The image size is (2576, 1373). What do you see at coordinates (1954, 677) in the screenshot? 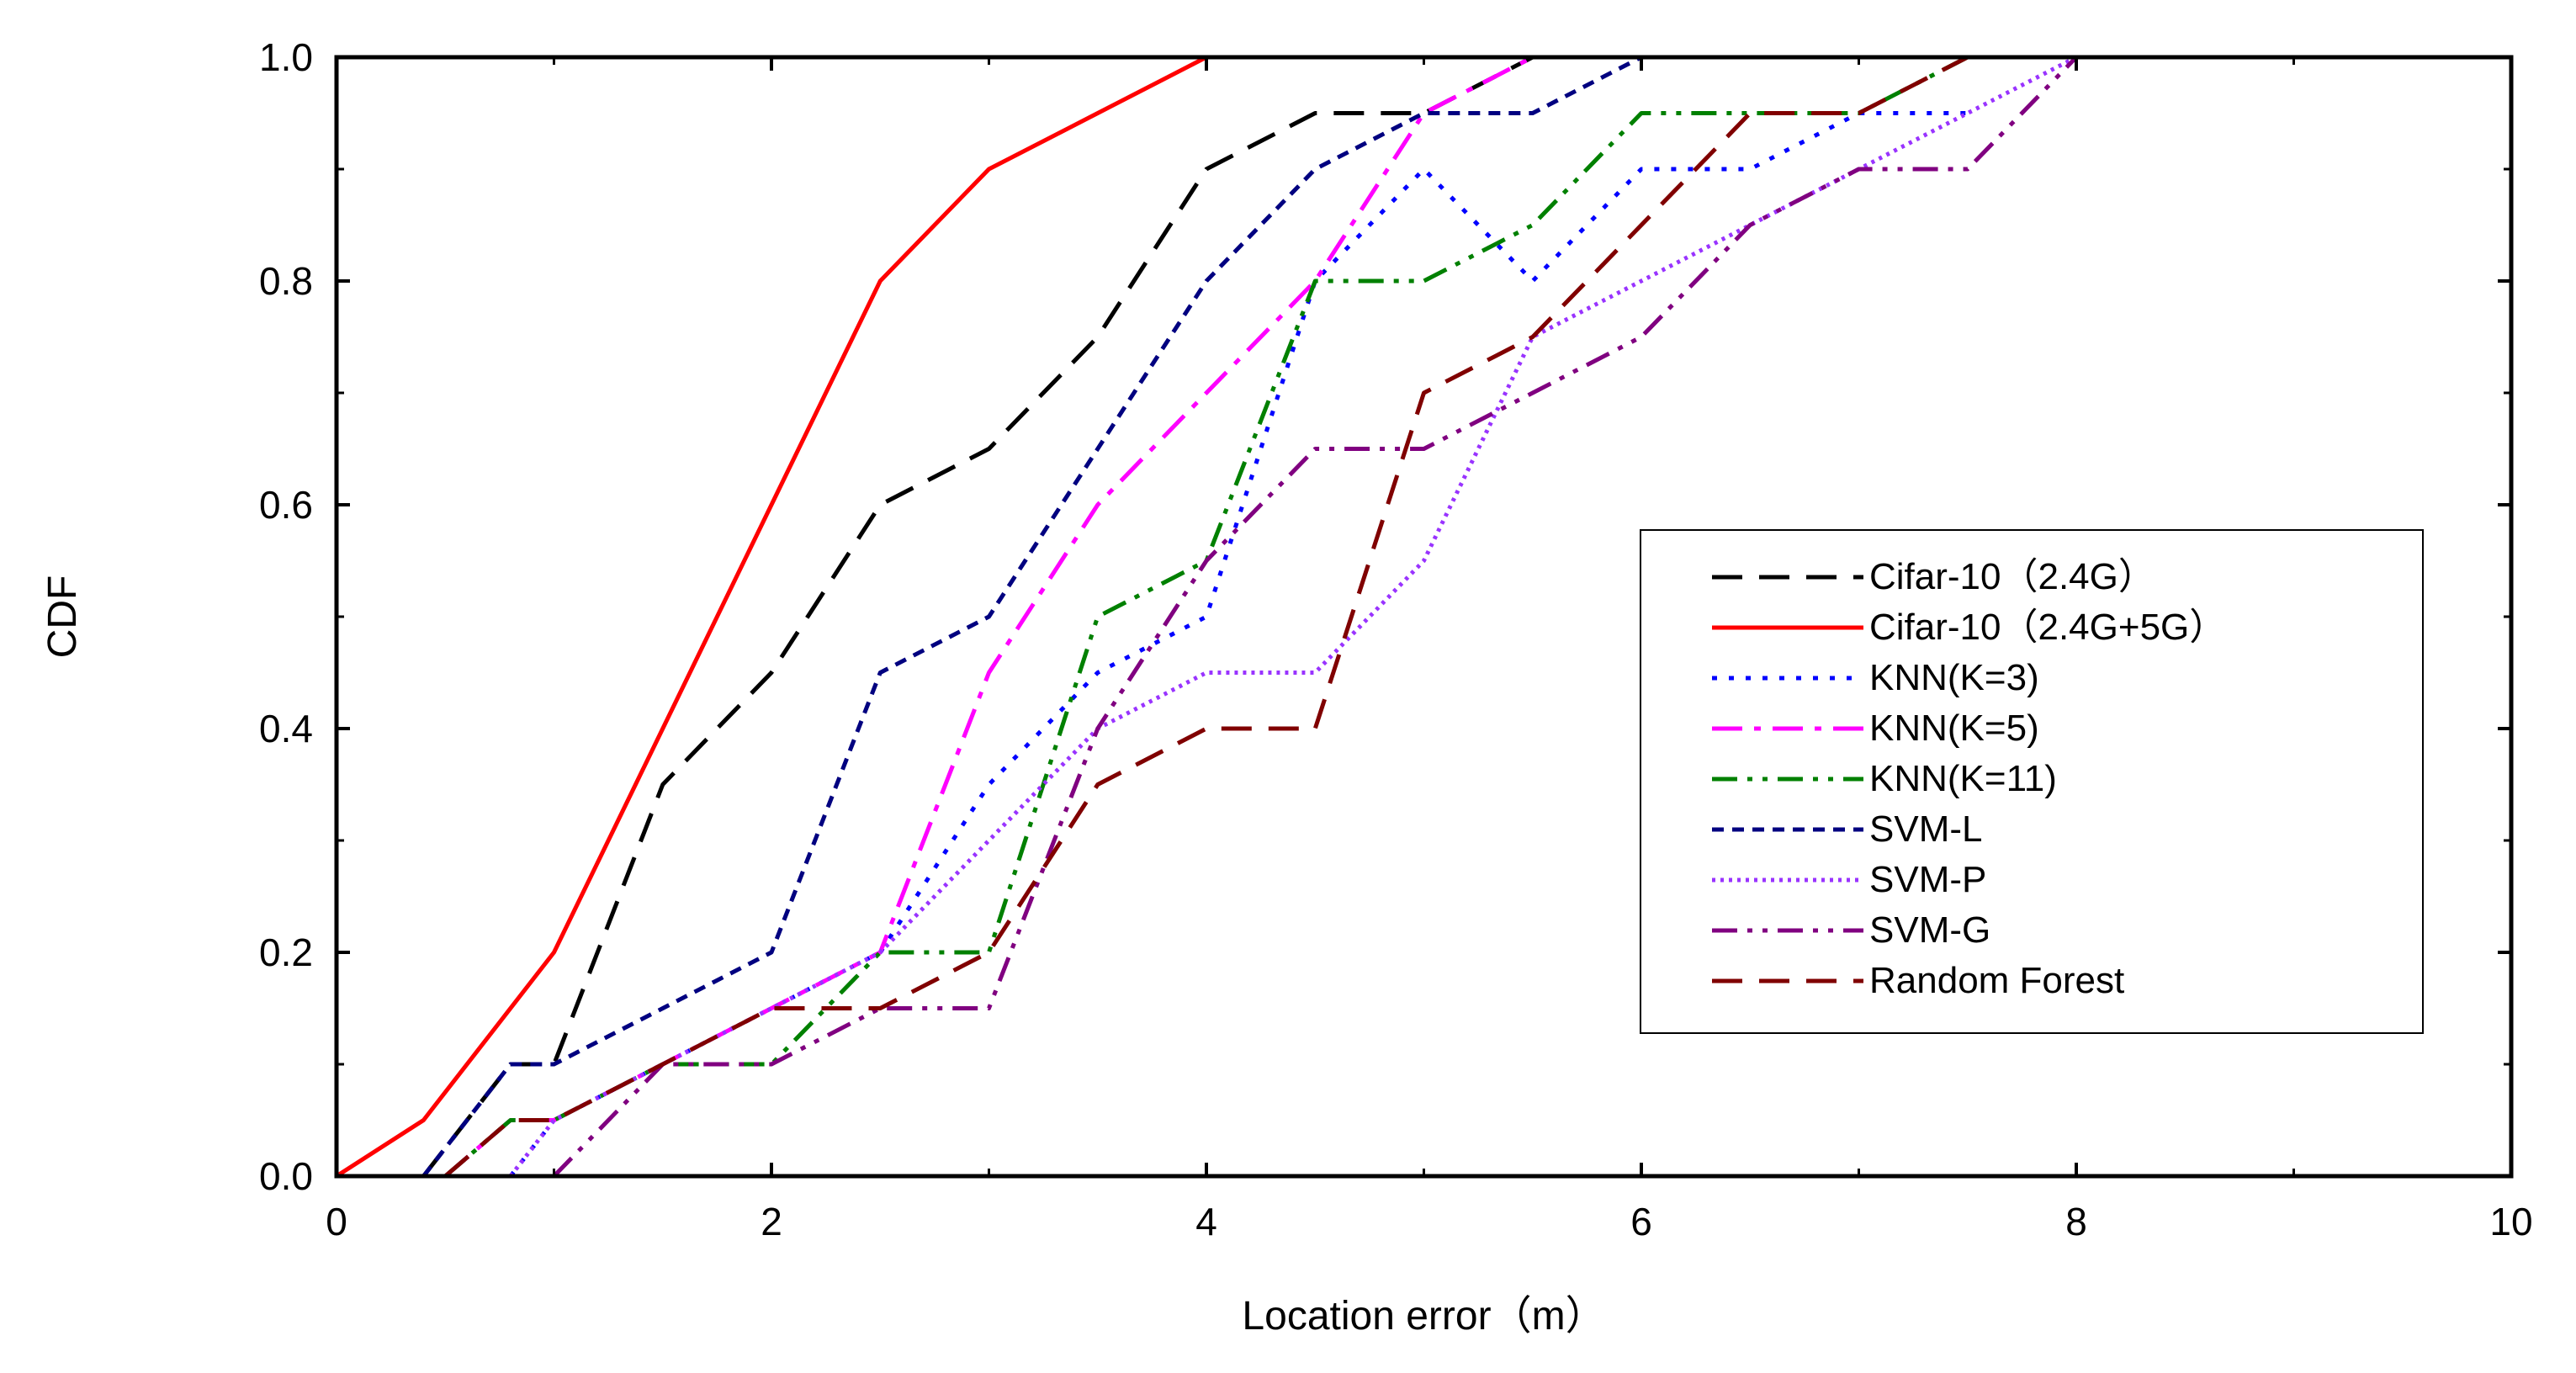
I see `legend-label-3: KNN(K=3)` at bounding box center [1954, 677].